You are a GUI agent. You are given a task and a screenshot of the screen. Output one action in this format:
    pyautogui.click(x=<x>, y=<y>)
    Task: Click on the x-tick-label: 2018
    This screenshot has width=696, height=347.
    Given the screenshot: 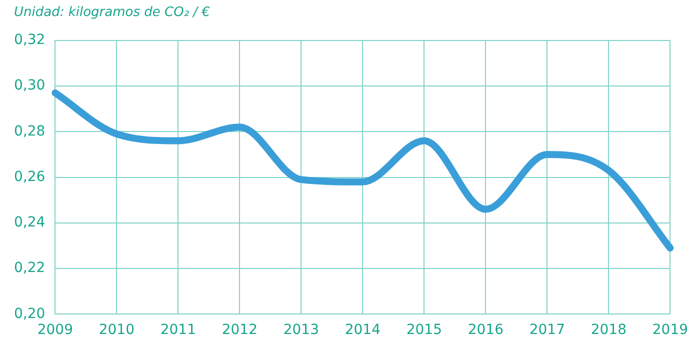 What is the action you would take?
    pyautogui.click(x=608, y=330)
    